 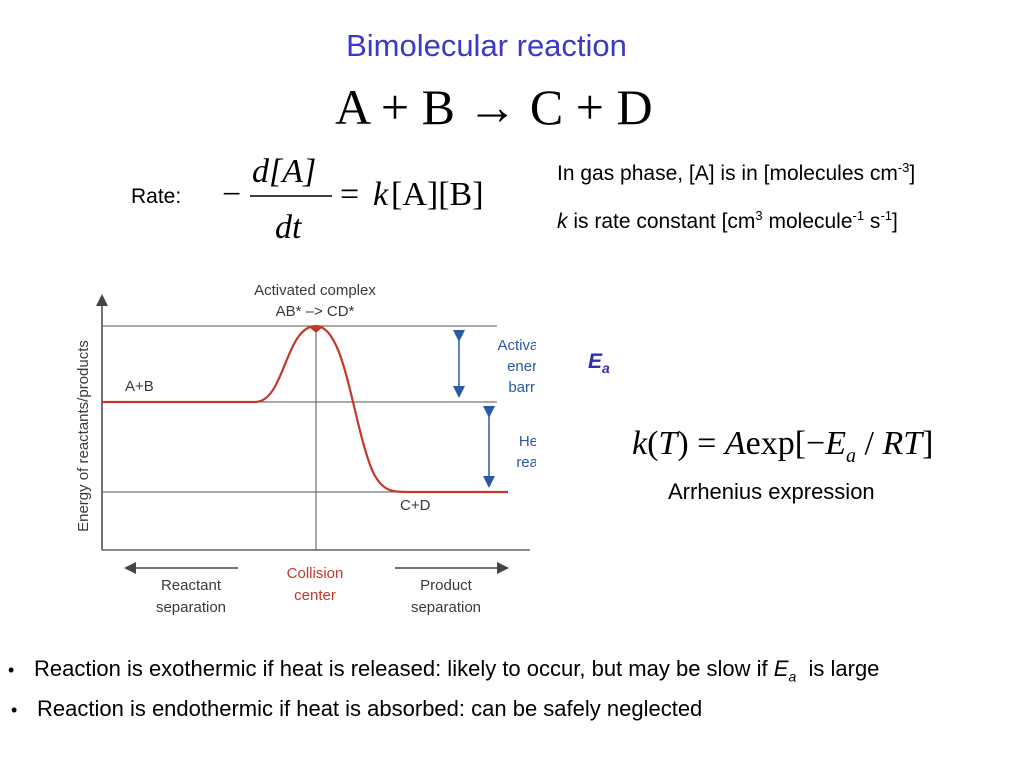 I want to click on k-text-1: is rate constant [cm, so click(x=661, y=221).